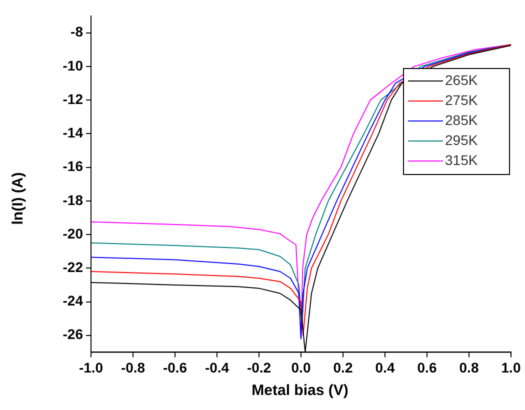  I want to click on y-axis-title: ln(I) (A), so click(18, 199).